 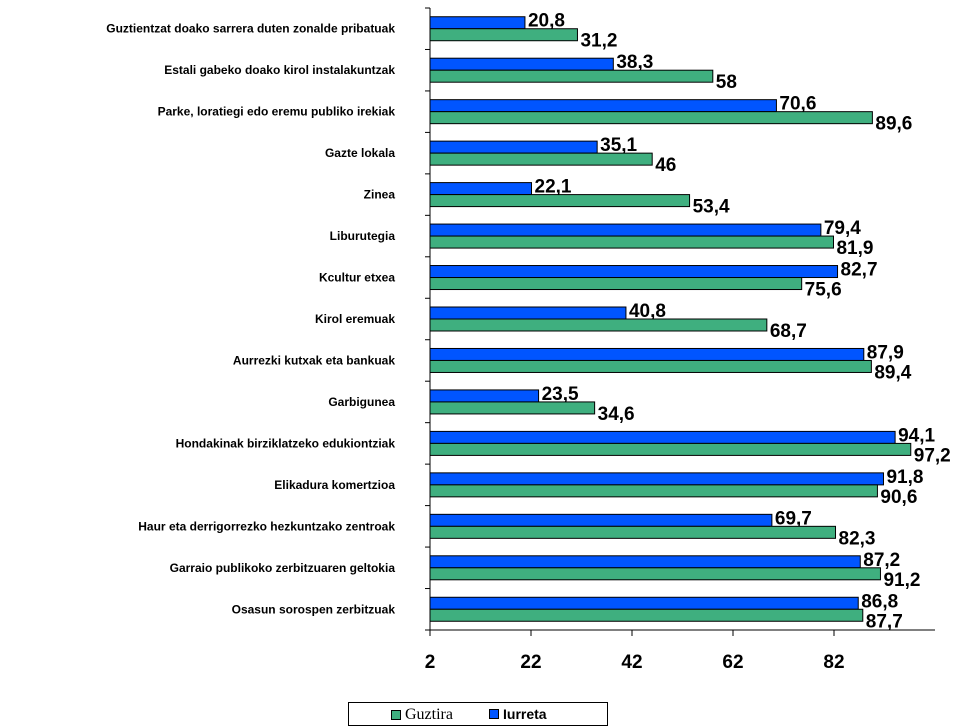 What do you see at coordinates (646, 615) in the screenshot?
I see `bar-guztira-osasun-sorospen-zerbitzuak` at bounding box center [646, 615].